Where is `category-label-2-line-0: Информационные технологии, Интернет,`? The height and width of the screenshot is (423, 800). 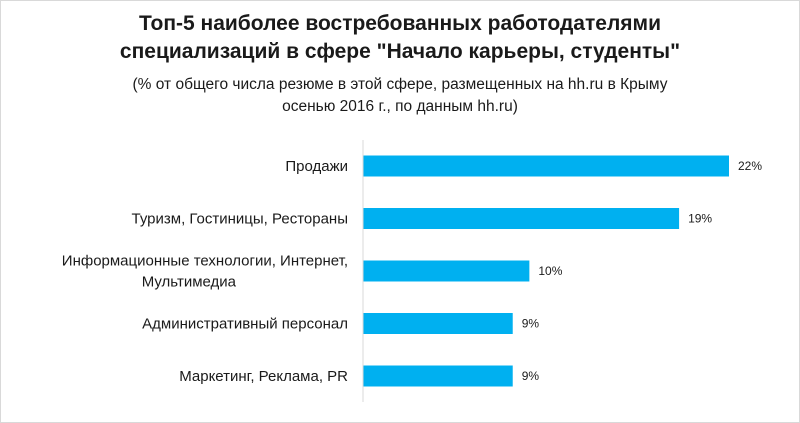
category-label-2-line-0: Информационные технологии, Интернет, is located at coordinates (205, 261).